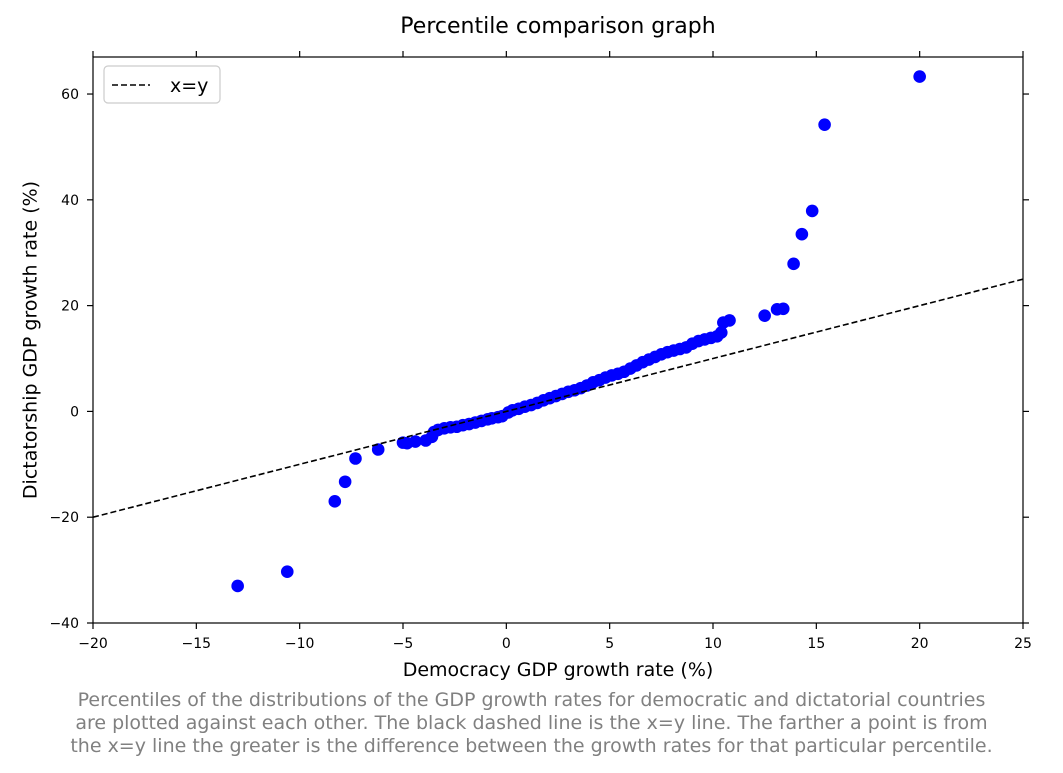  What do you see at coordinates (31, 340) in the screenshot?
I see `y-axis-label: Dictatorship GDP growth rate (%)` at bounding box center [31, 340].